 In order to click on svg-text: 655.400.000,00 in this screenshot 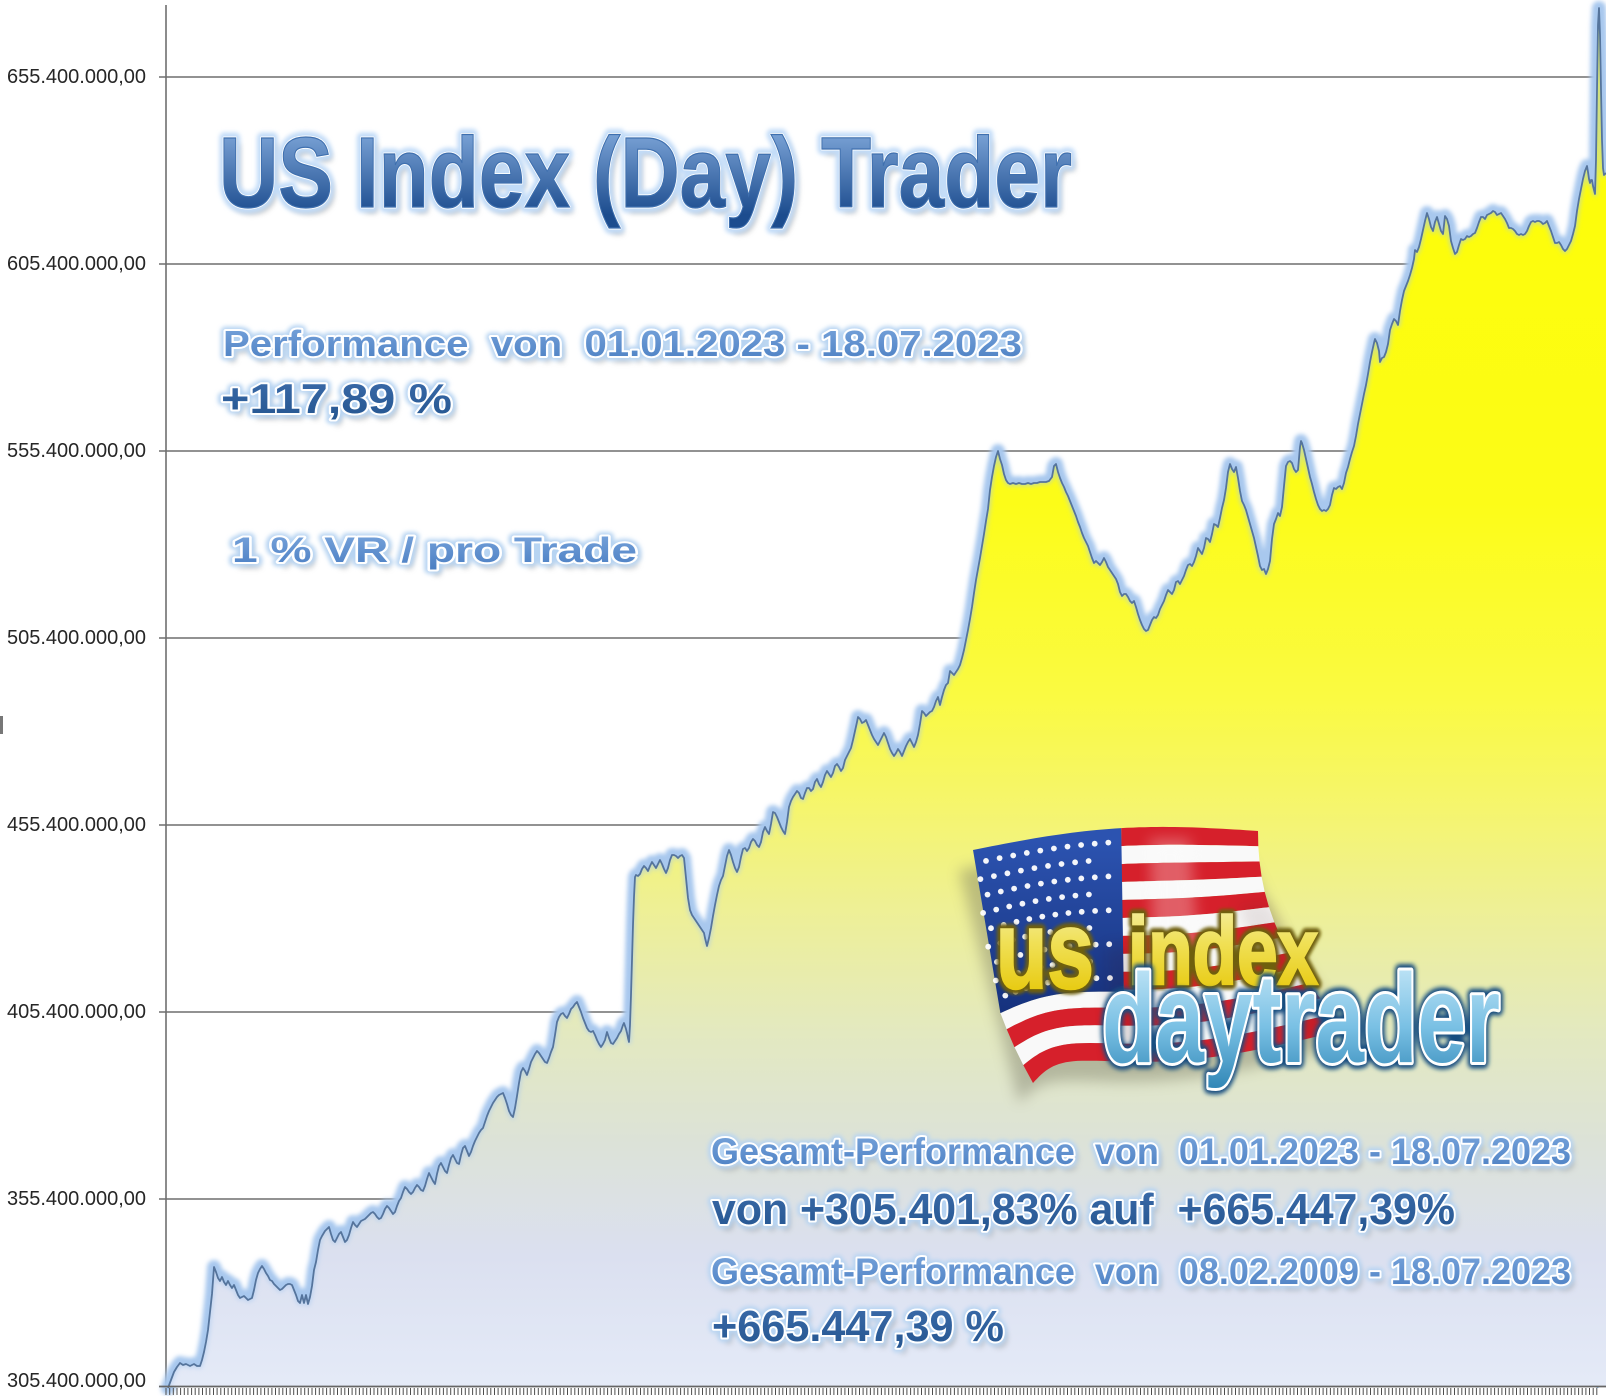, I will do `click(76, 77)`.